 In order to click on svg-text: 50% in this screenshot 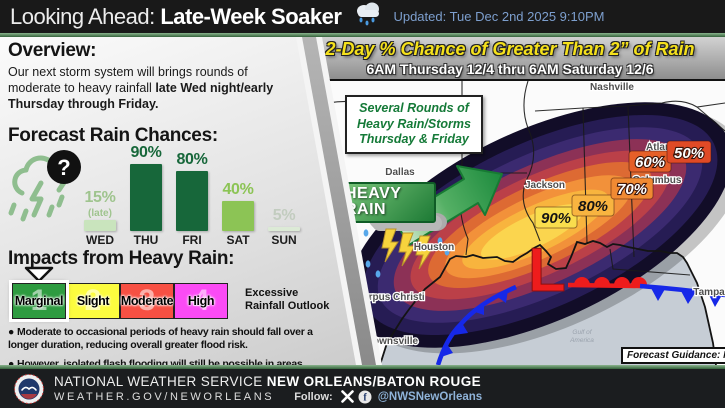, I will do `click(689, 153)`.